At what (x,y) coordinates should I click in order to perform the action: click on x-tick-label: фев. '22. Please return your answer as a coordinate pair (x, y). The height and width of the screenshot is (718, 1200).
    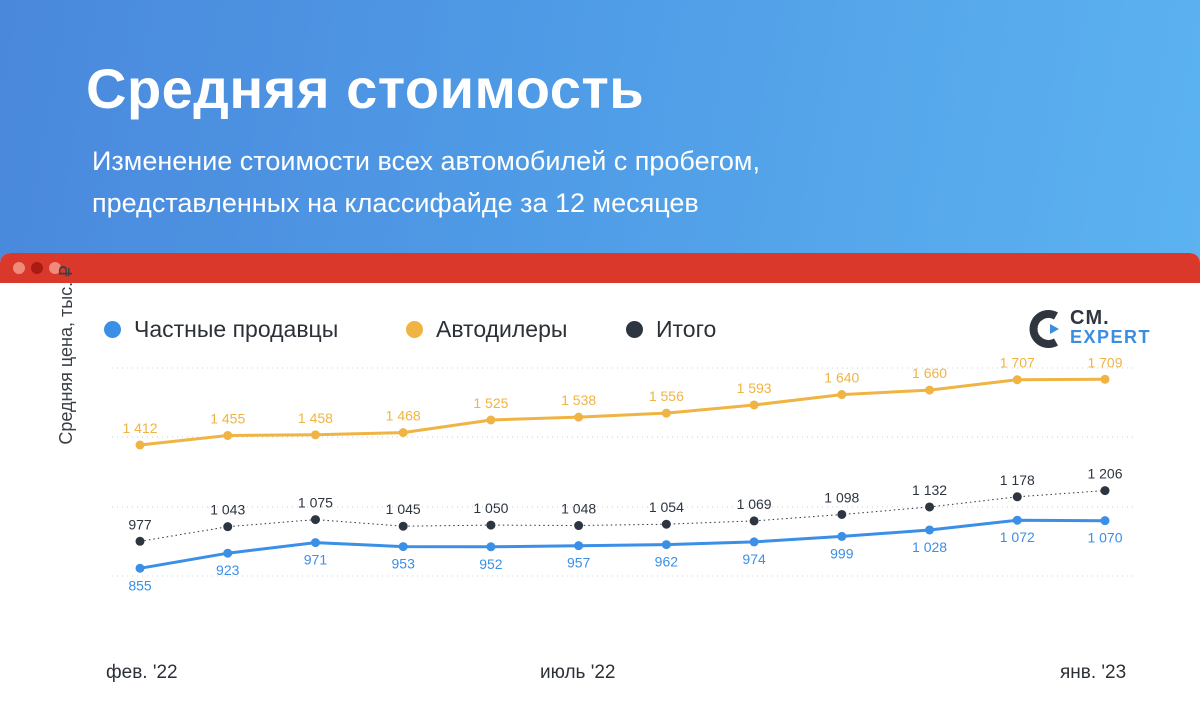
    Looking at the image, I should click on (142, 672).